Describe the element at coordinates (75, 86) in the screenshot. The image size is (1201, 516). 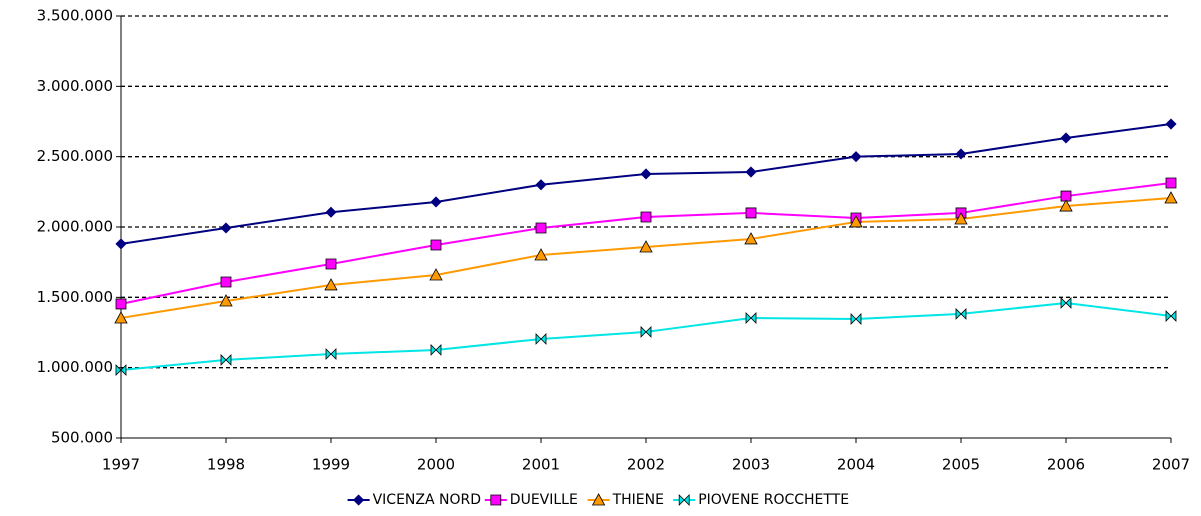
I see `y-tick-label: 3.000.000` at that location.